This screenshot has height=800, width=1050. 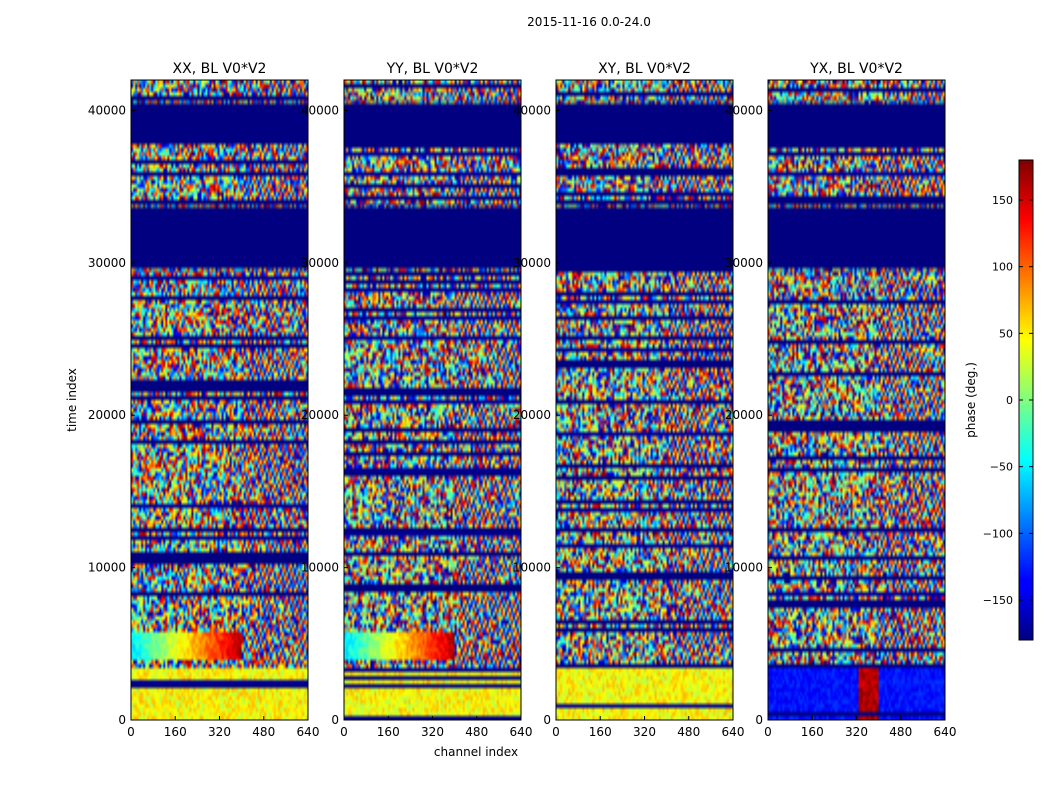 I want to click on figure-suptitle: 2015-11-16 0.0-24.0, so click(x=589, y=22).